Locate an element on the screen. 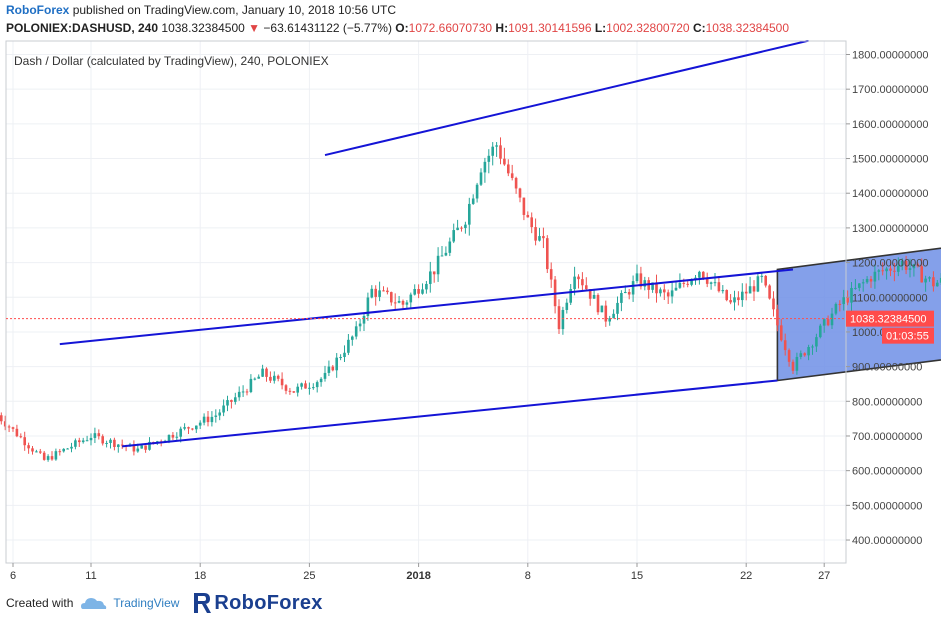 The image size is (941, 619). footer: Created with TradingView RoboForex is located at coordinates (164, 603).